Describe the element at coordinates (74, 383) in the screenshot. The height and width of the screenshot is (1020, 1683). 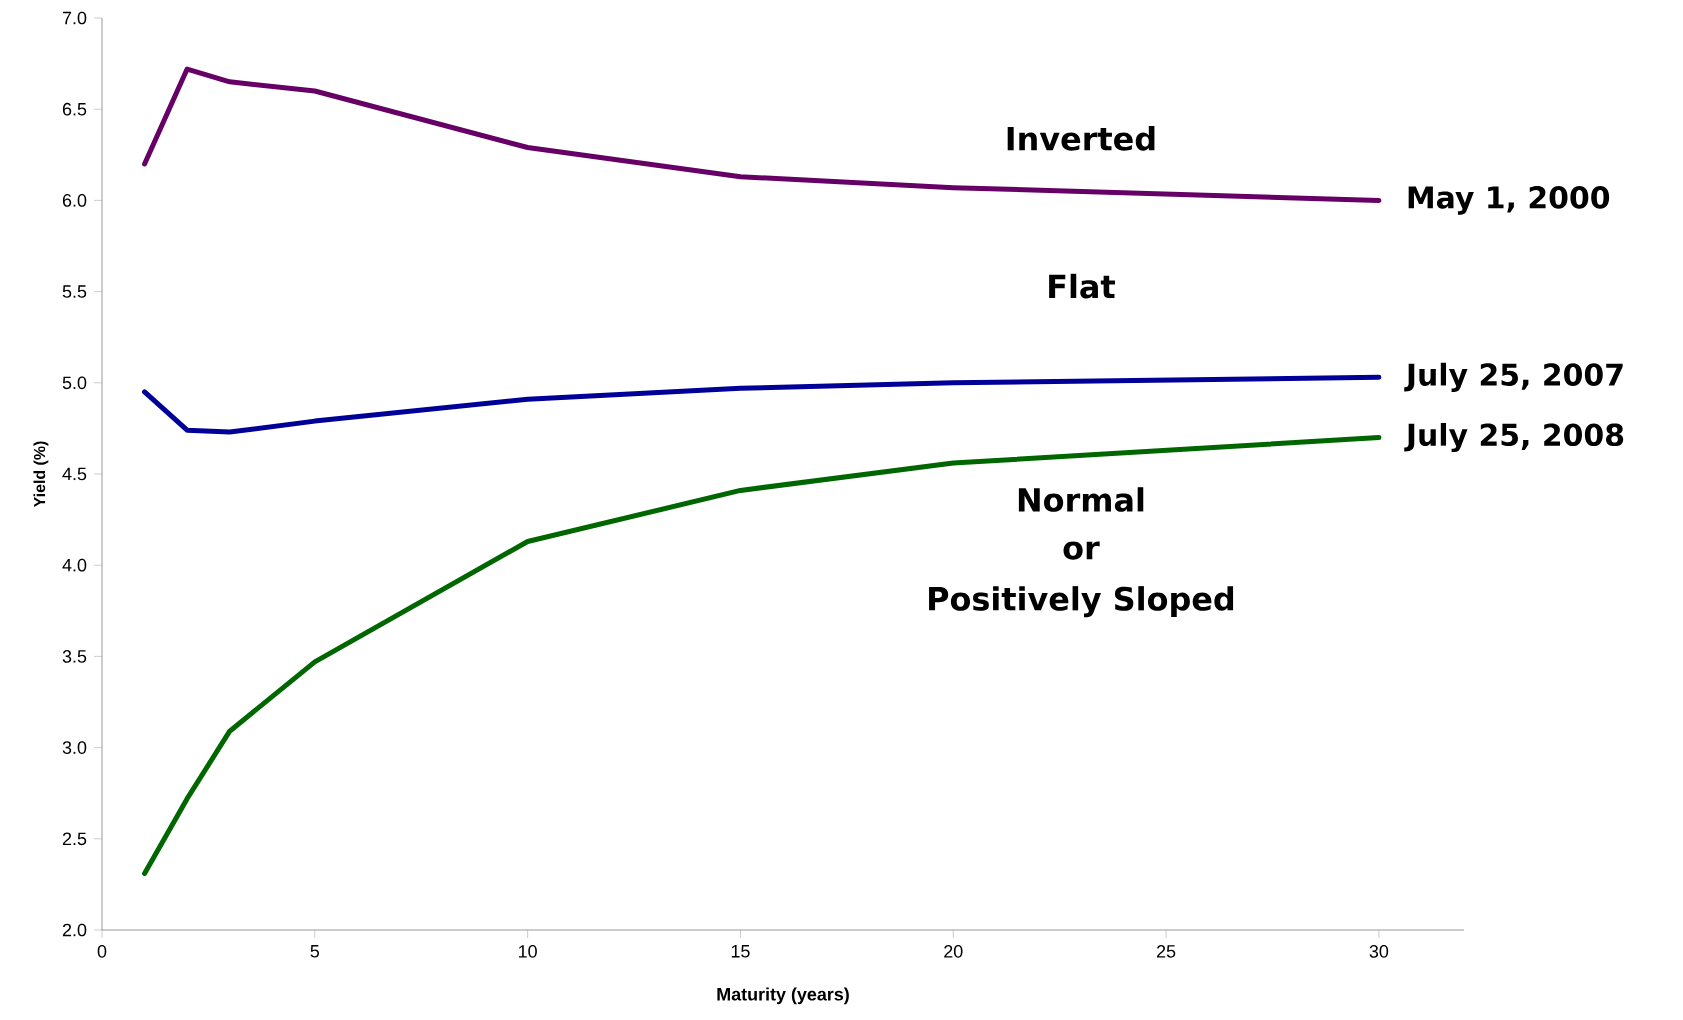
I see `y-tick-label: 5.0` at that location.